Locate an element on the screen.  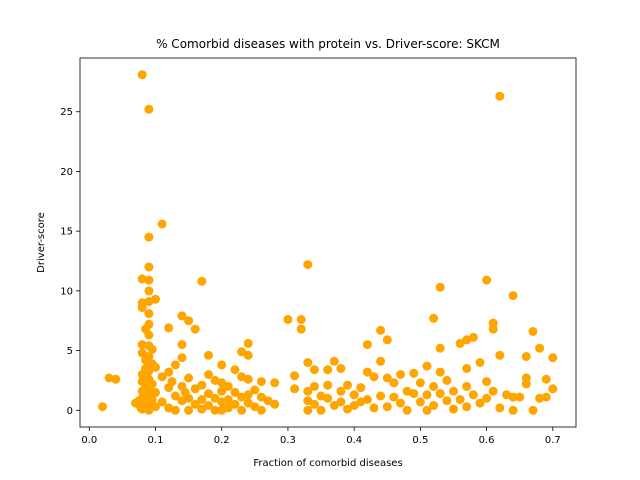
y-tick-label: 0 is located at coordinates (70, 411).